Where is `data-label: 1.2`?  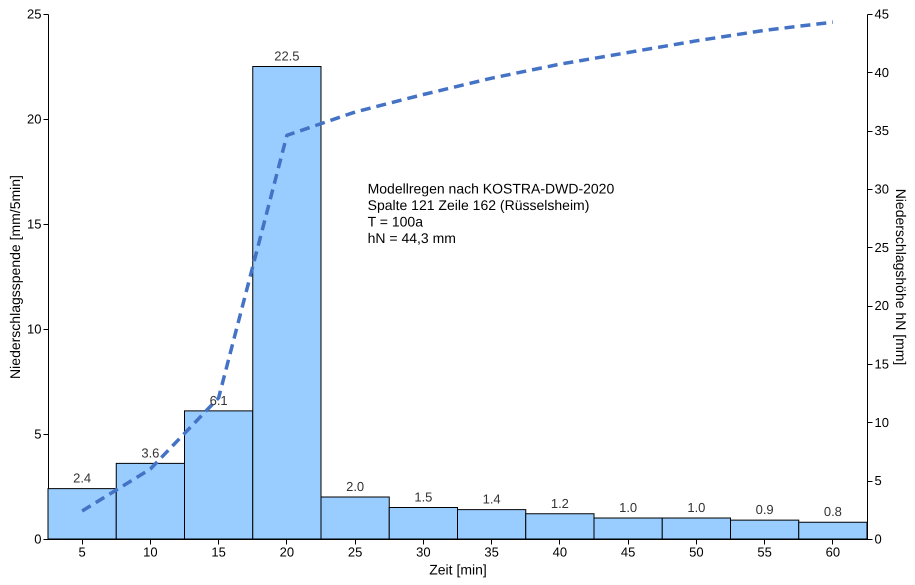 data-label: 1.2 is located at coordinates (559, 503).